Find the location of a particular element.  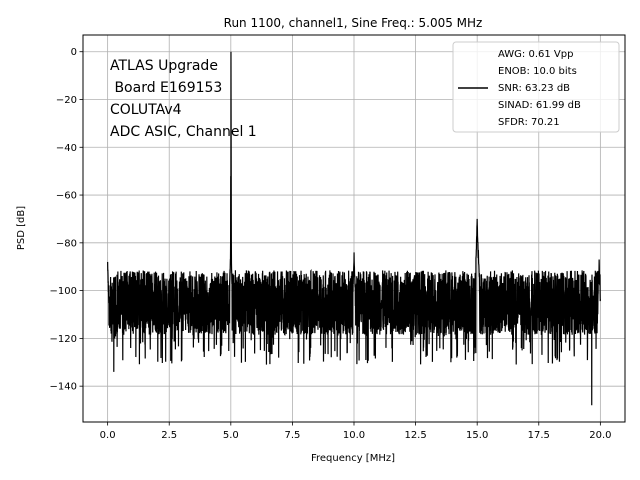

x-axis-label: Frequency [MHz] is located at coordinates (353, 458).